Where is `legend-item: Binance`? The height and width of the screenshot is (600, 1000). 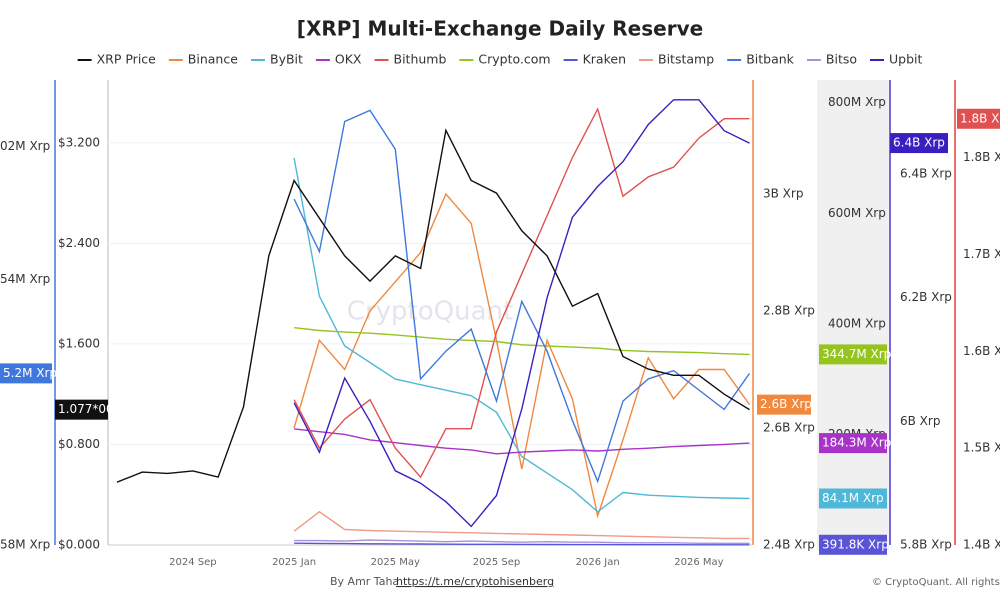 legend-item: Binance is located at coordinates (203, 59).